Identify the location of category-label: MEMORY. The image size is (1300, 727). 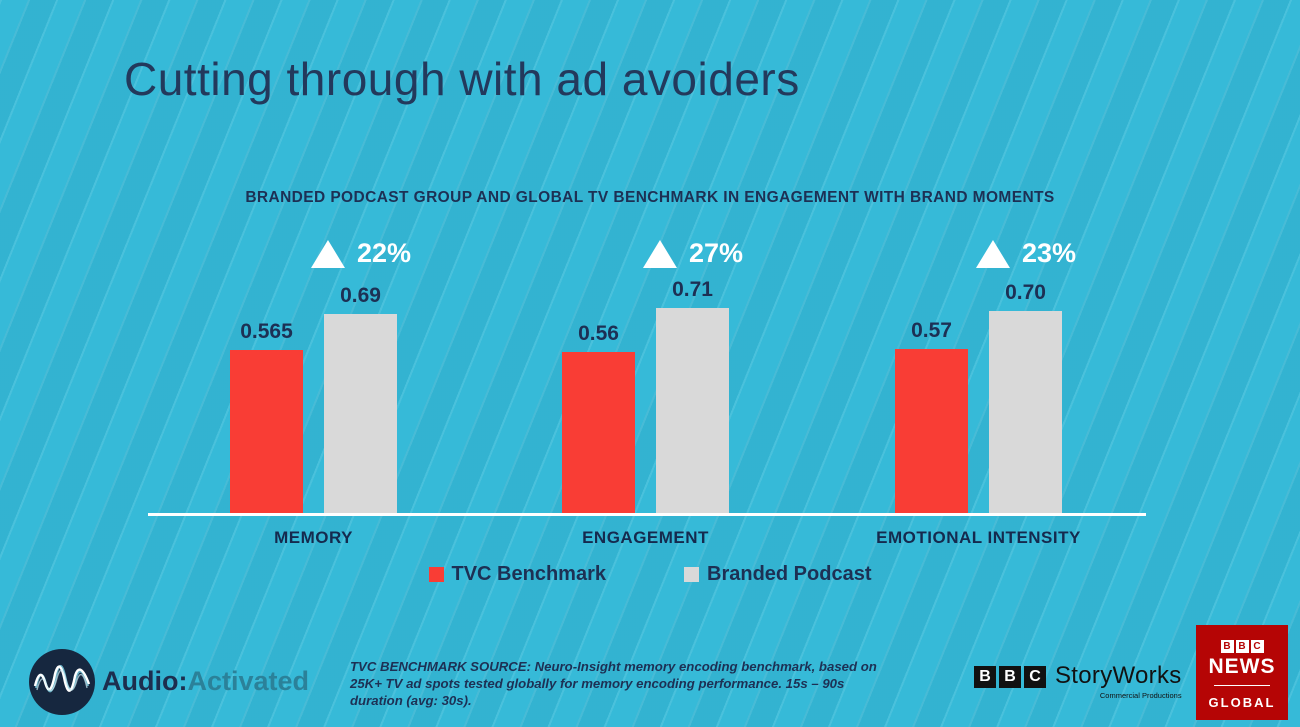
(313, 537).